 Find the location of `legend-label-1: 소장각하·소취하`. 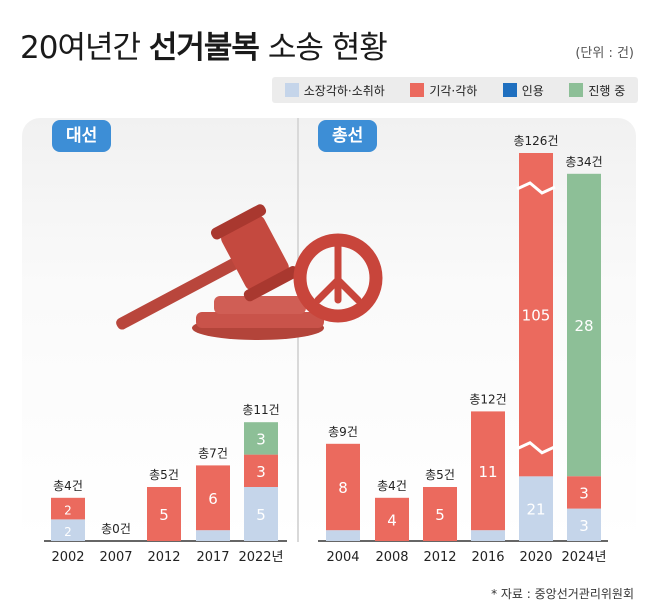

legend-label-1: 소장각하·소취하 is located at coordinates (344, 90).